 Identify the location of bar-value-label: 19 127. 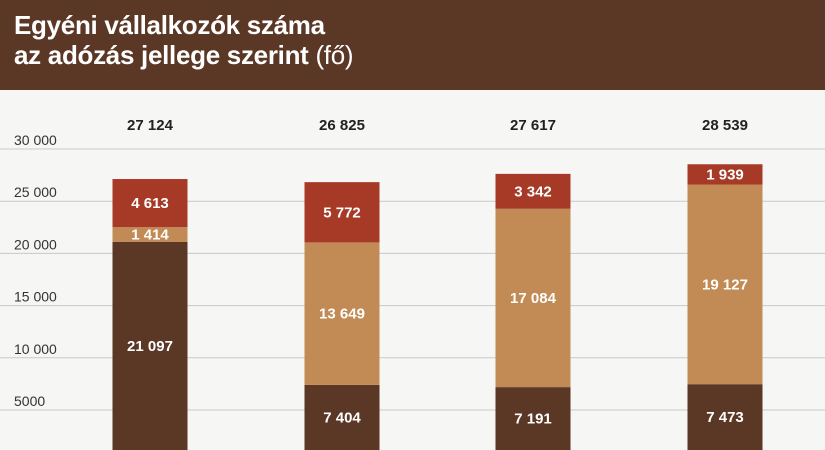
(725, 284).